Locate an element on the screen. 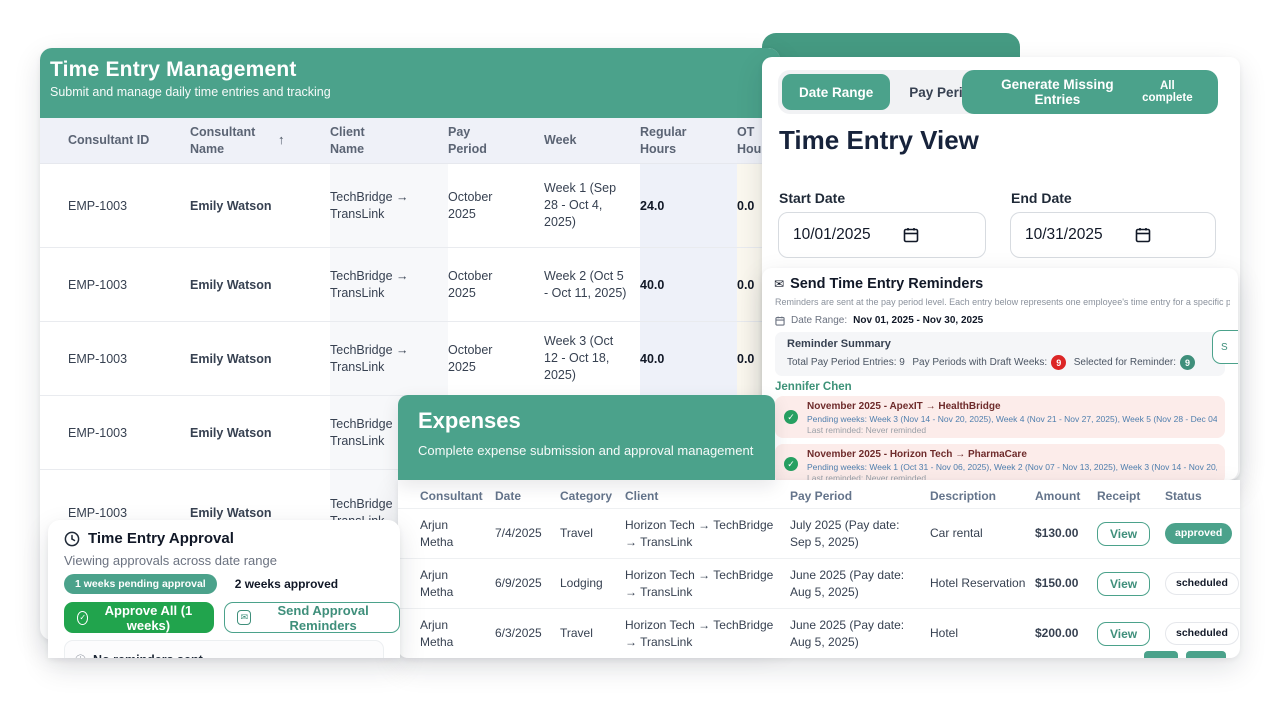 This screenshot has height=720, width=1280. generate-button-label: Generate Missing Entries is located at coordinates (1057, 92).